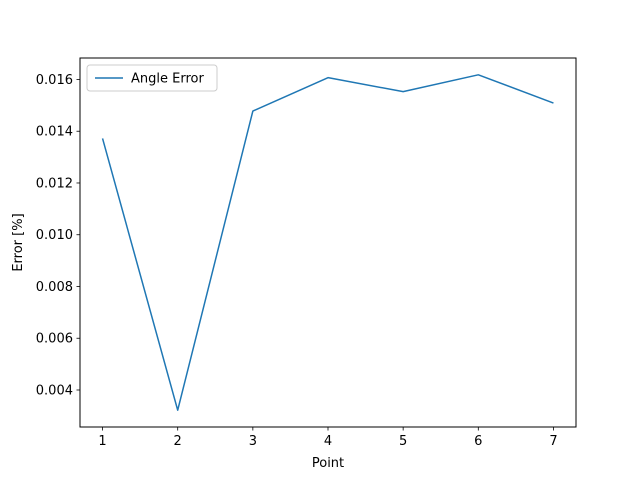  I want to click on y-tick-label: 0.016, so click(54, 80).